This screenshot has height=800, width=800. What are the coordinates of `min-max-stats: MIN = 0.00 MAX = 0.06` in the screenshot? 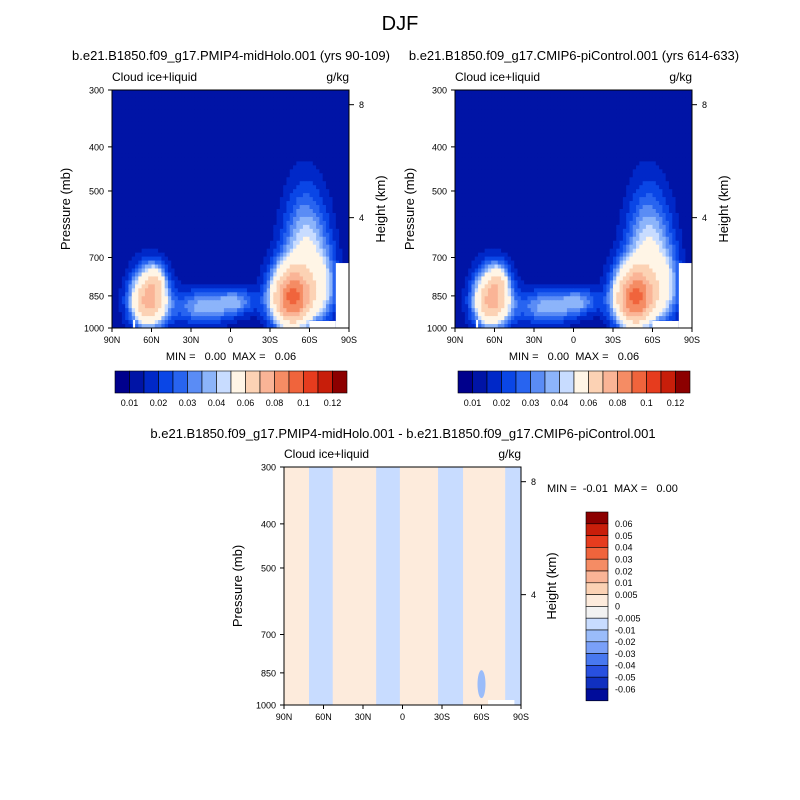 It's located at (231, 357).